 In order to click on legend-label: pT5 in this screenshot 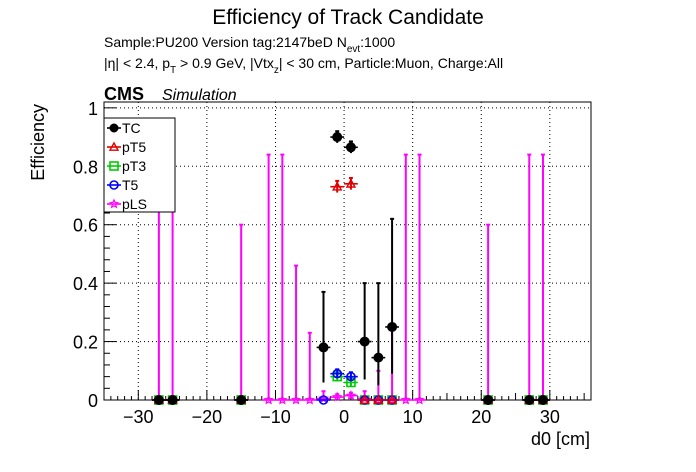, I will do `click(134, 147)`.